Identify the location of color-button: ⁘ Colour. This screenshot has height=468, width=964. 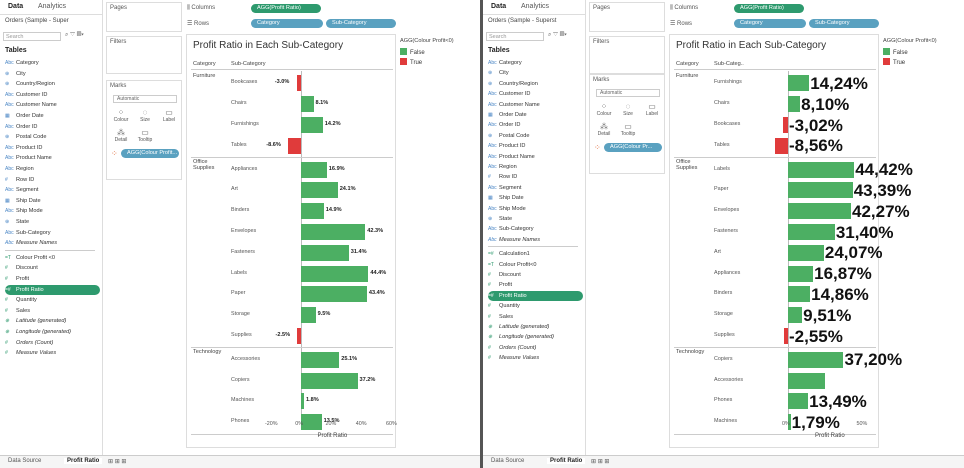
(604, 110).